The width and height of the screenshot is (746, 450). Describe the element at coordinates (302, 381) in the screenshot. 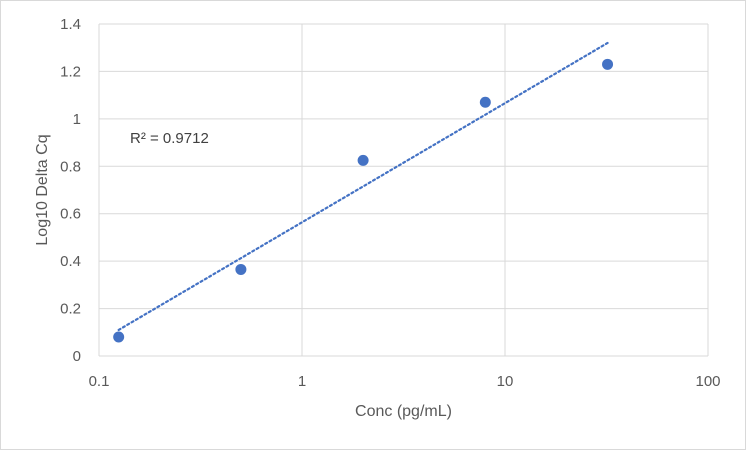

I see `x-tick-label: 1` at that location.